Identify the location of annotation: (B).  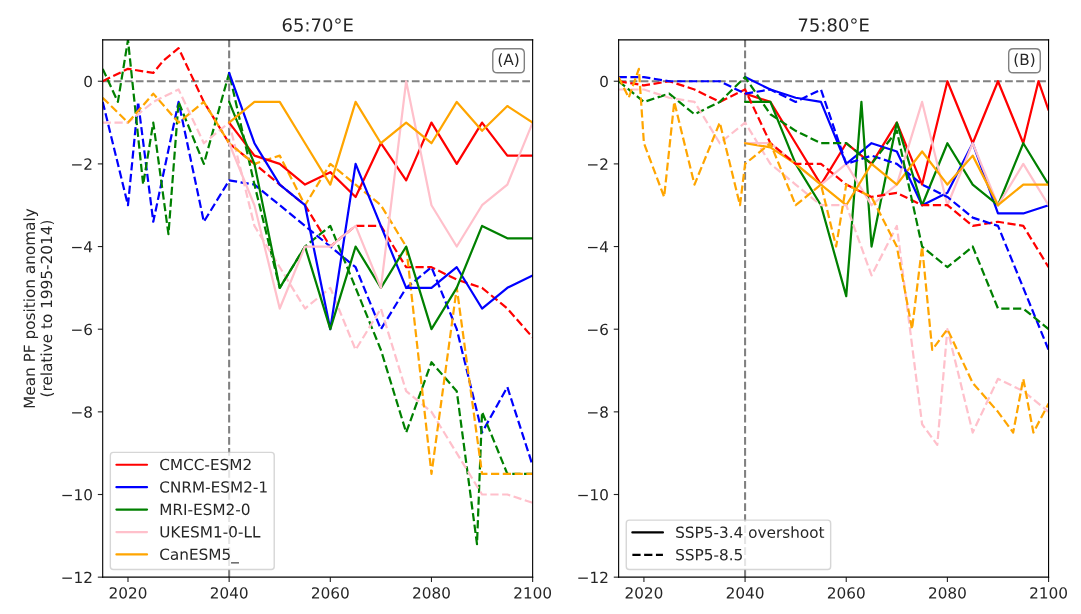
(1024, 60).